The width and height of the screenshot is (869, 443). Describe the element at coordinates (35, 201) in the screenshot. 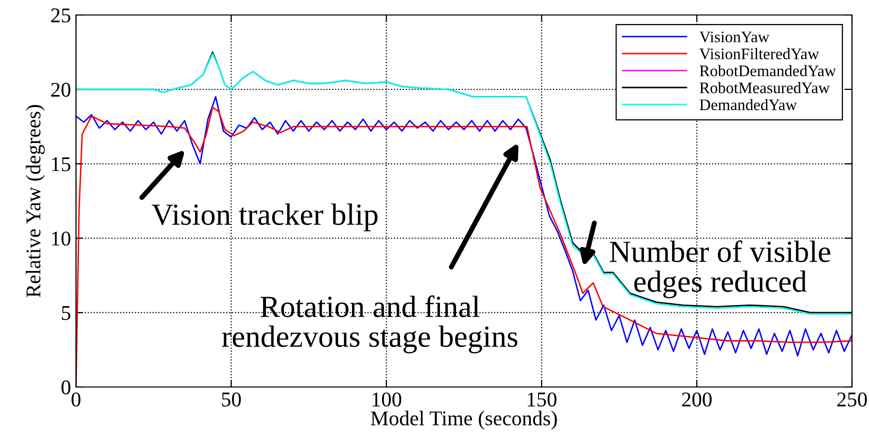

I see `y-axis-title: Relative Yaw (degrees)` at that location.